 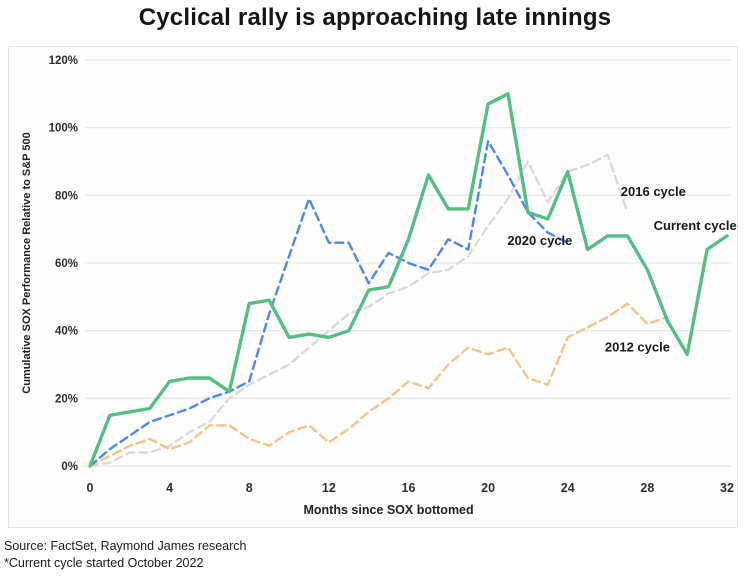 I want to click on y-tick-label: 40%, so click(x=66, y=332).